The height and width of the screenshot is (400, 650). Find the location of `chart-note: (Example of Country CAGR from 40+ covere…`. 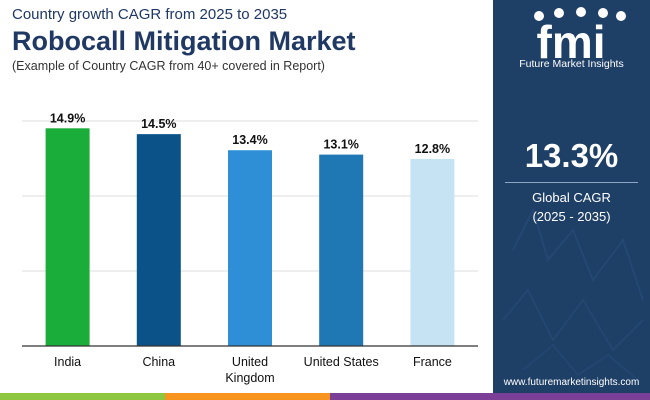

chart-note: (Example of Country CAGR from 40+ covere… is located at coordinates (168, 66).